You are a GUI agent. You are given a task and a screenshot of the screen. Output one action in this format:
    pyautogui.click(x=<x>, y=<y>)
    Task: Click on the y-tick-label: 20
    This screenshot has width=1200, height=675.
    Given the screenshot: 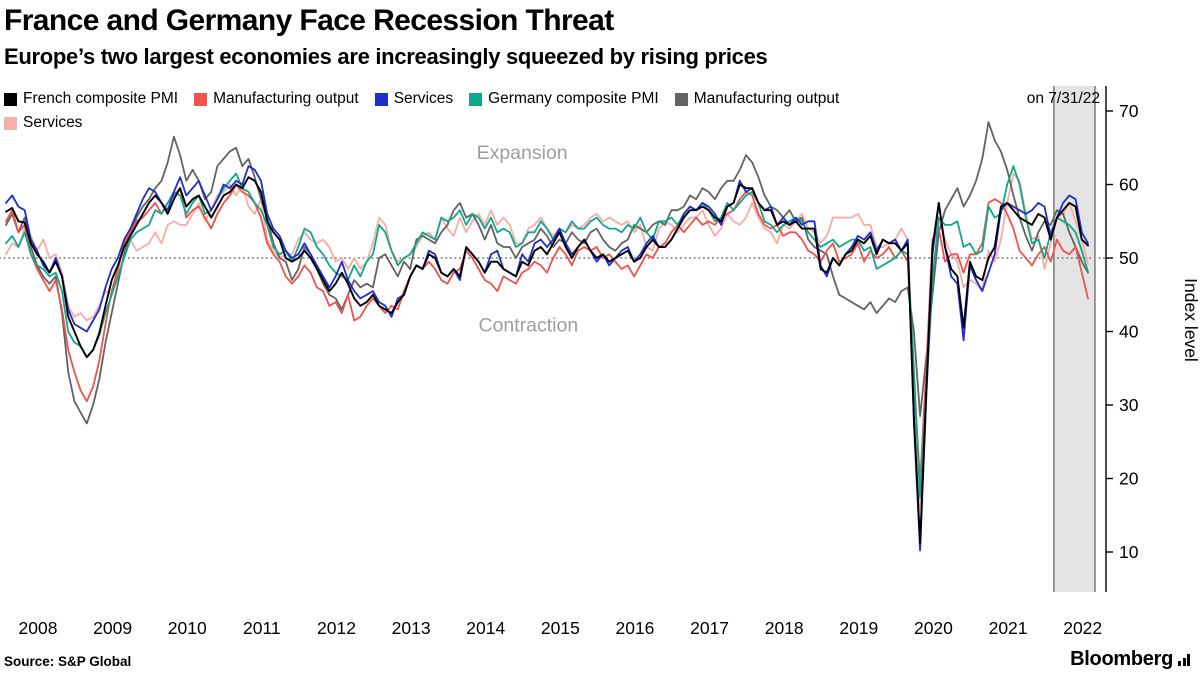 What is the action you would take?
    pyautogui.click(x=1129, y=479)
    